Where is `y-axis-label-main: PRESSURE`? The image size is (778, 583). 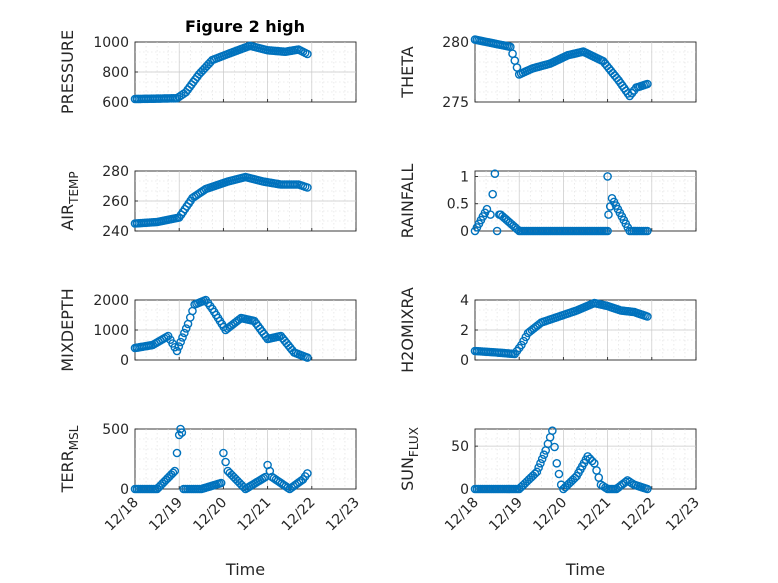
y-axis-label-main: PRESSURE is located at coordinates (67, 72).